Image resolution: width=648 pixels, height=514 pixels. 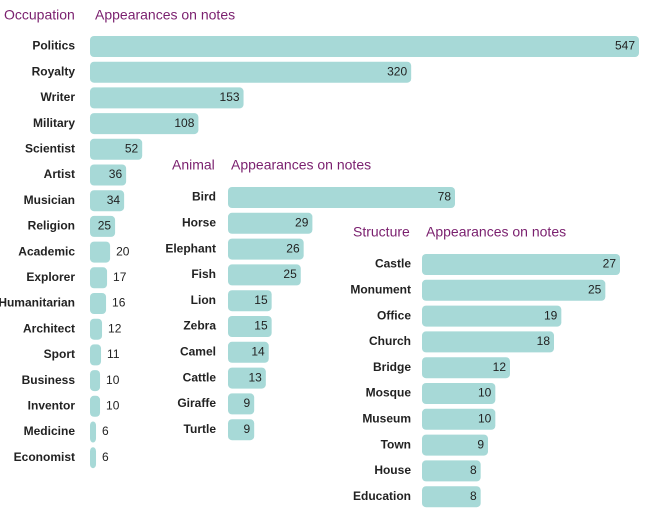 What do you see at coordinates (386, 418) in the screenshot?
I see `structure-category-label: Museum` at bounding box center [386, 418].